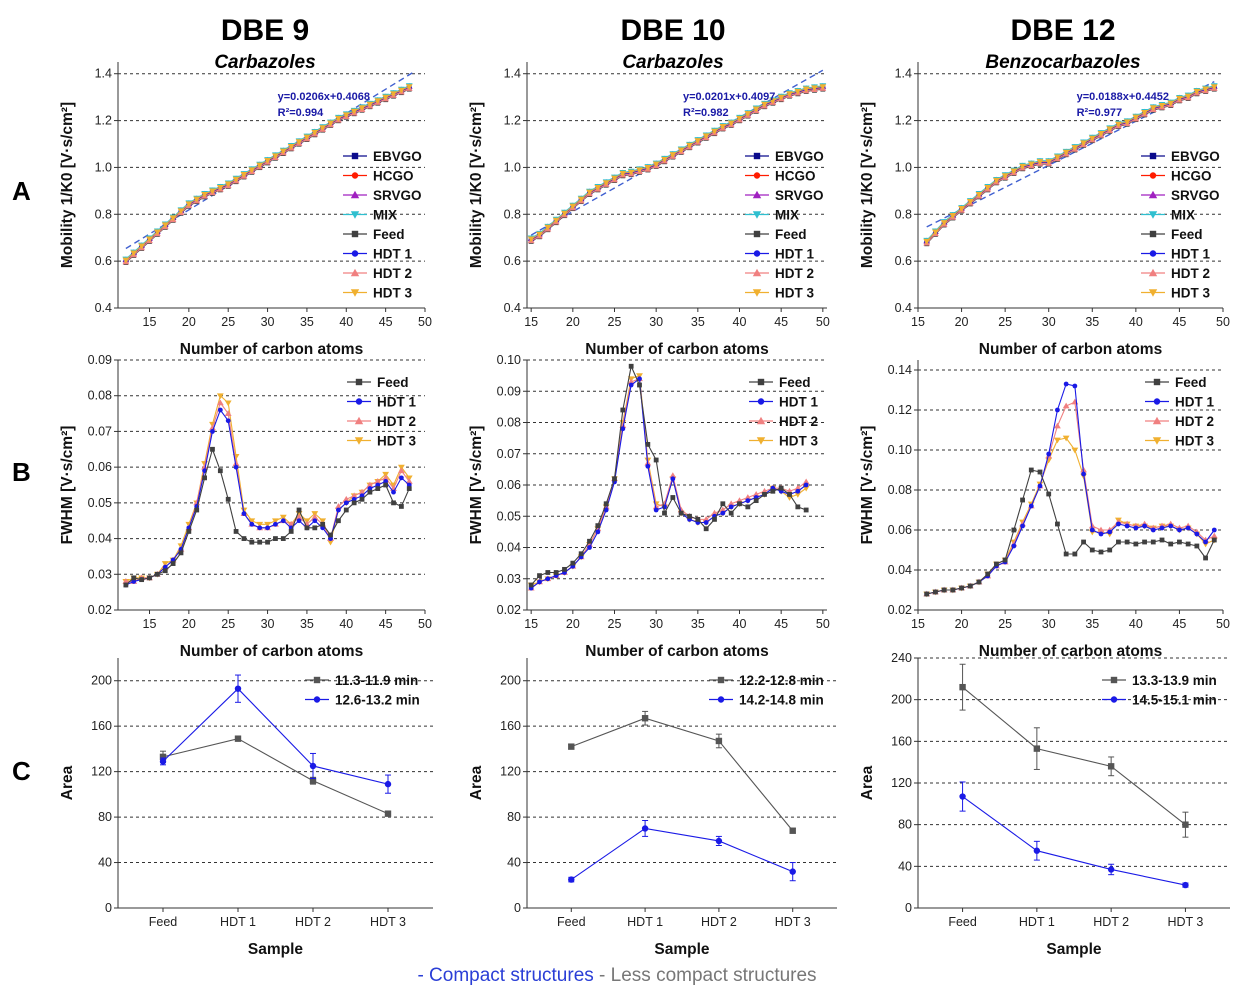  I want to click on y-tick-label: 0.08, so click(509, 423).